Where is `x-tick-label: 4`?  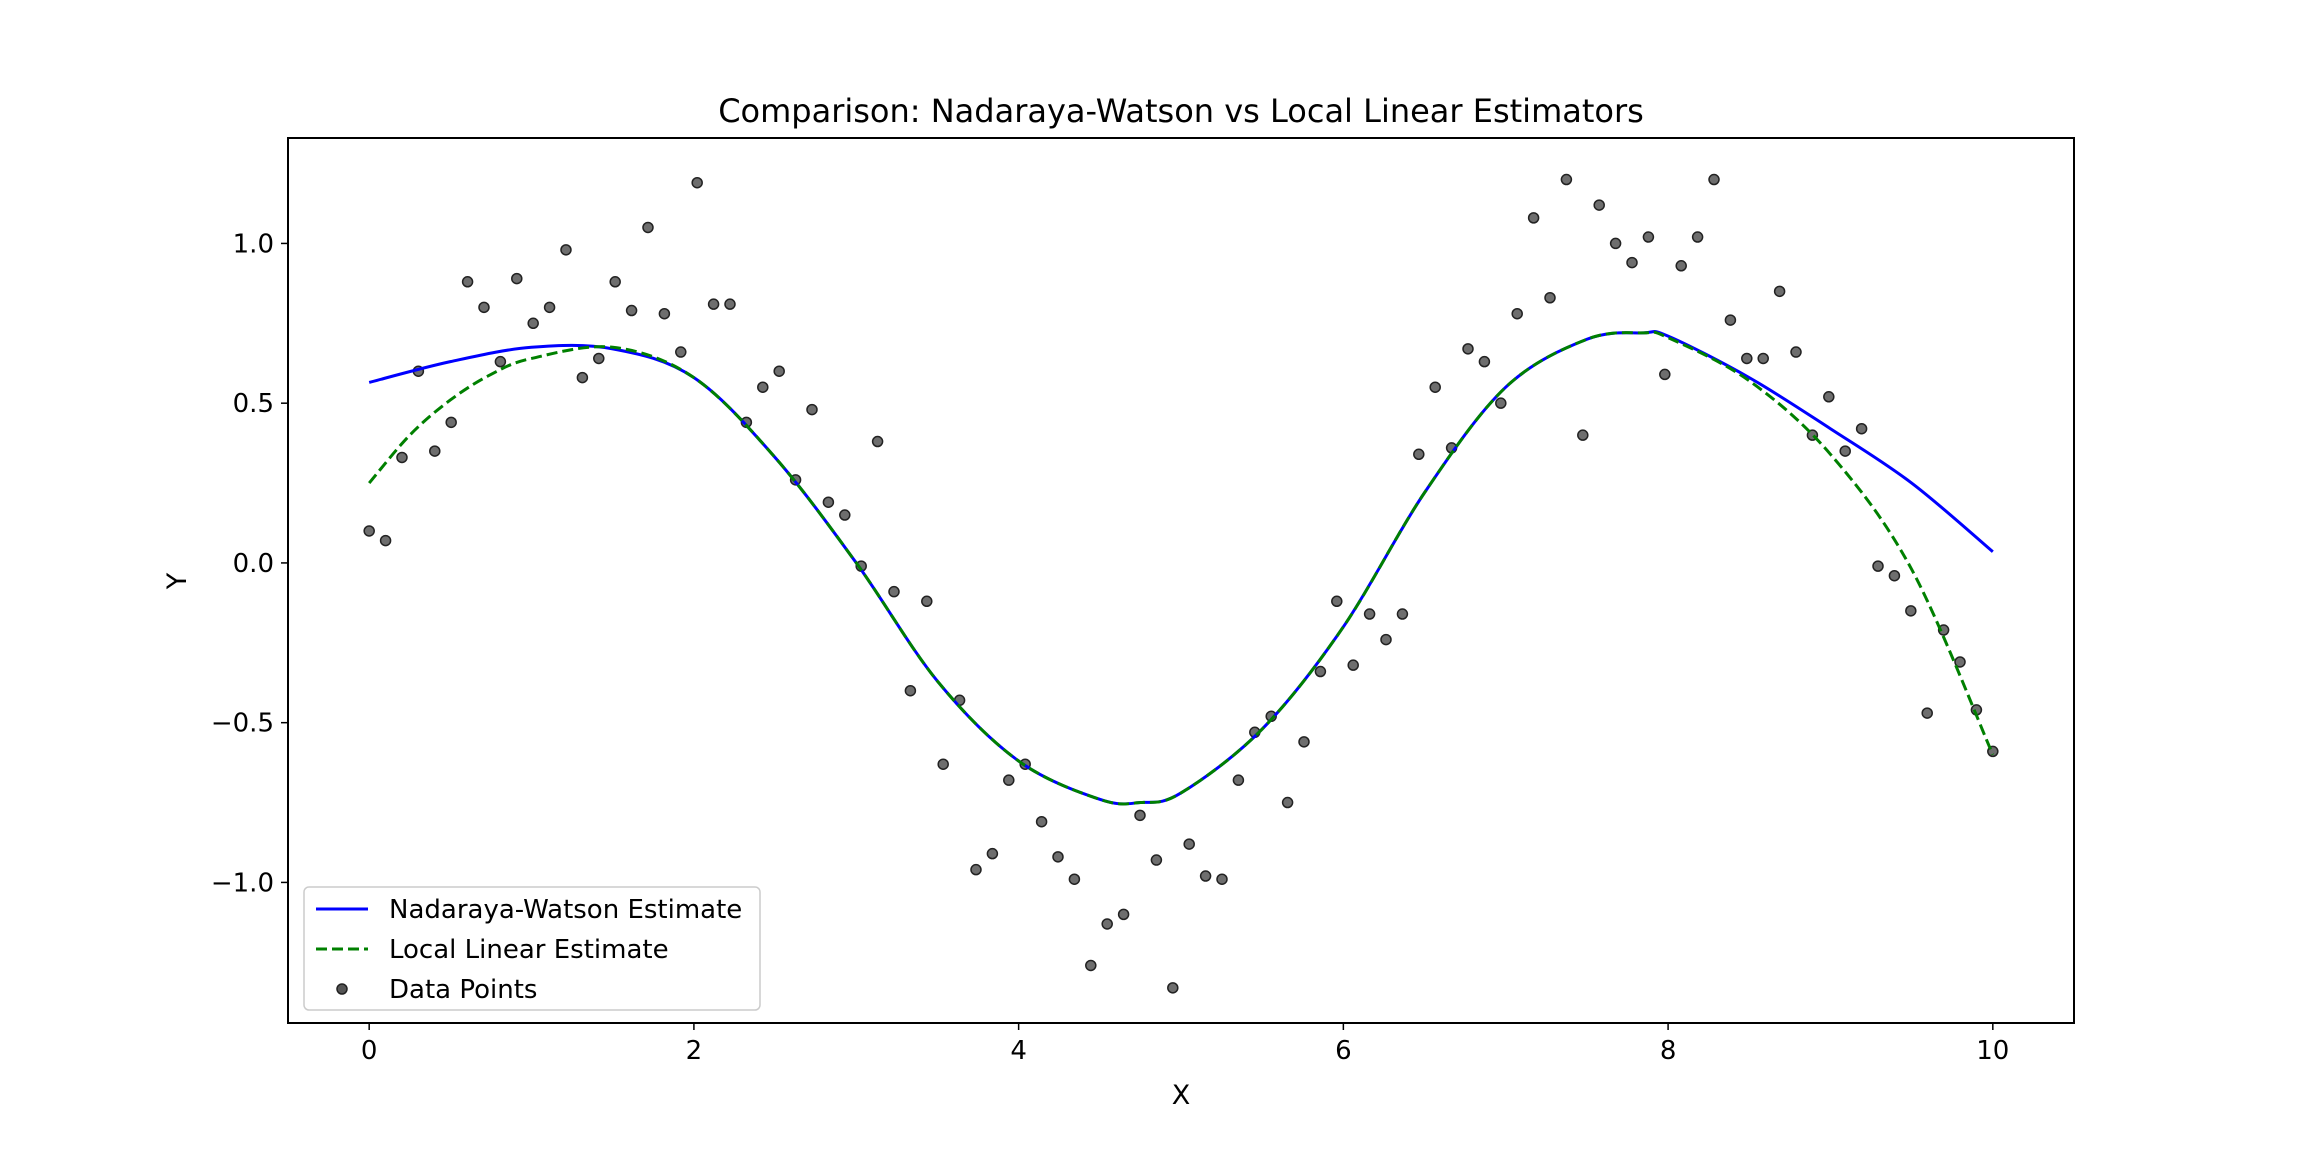
x-tick-label: 4 is located at coordinates (1018, 1051).